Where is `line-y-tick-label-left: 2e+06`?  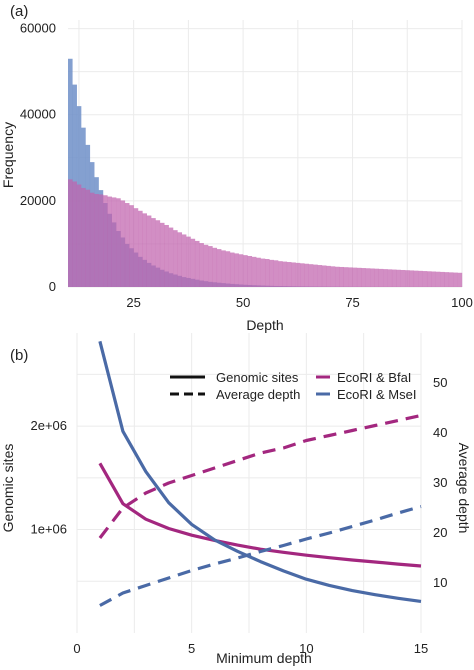
line-y-tick-label-left: 2e+06 is located at coordinates (48, 425).